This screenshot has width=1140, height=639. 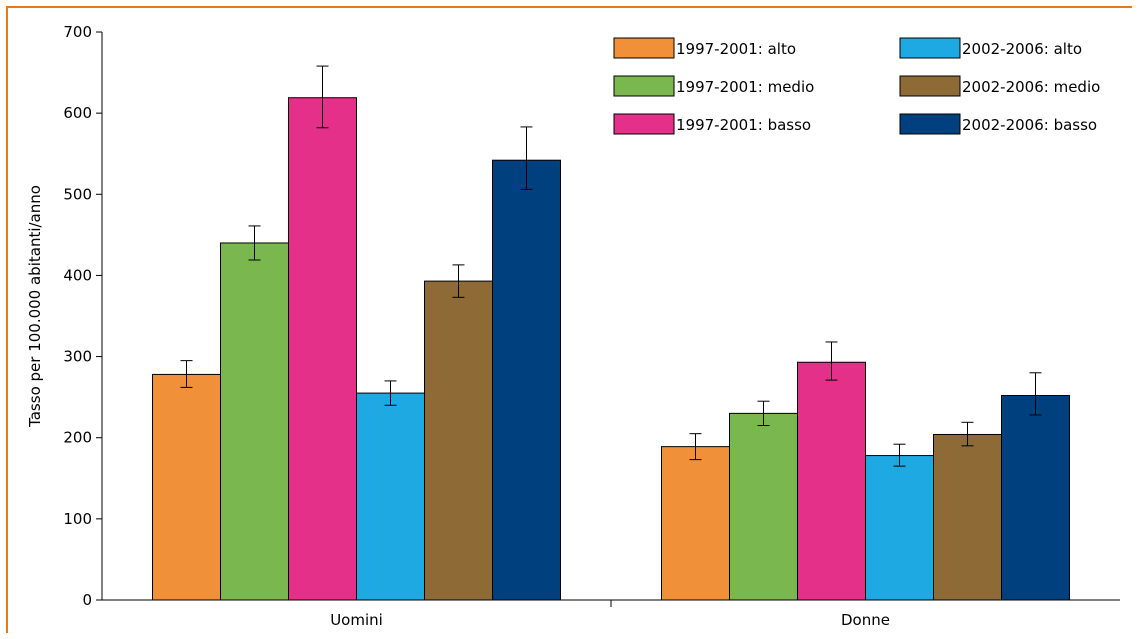 What do you see at coordinates (77, 357) in the screenshot?
I see `y-tick-label: 300` at bounding box center [77, 357].